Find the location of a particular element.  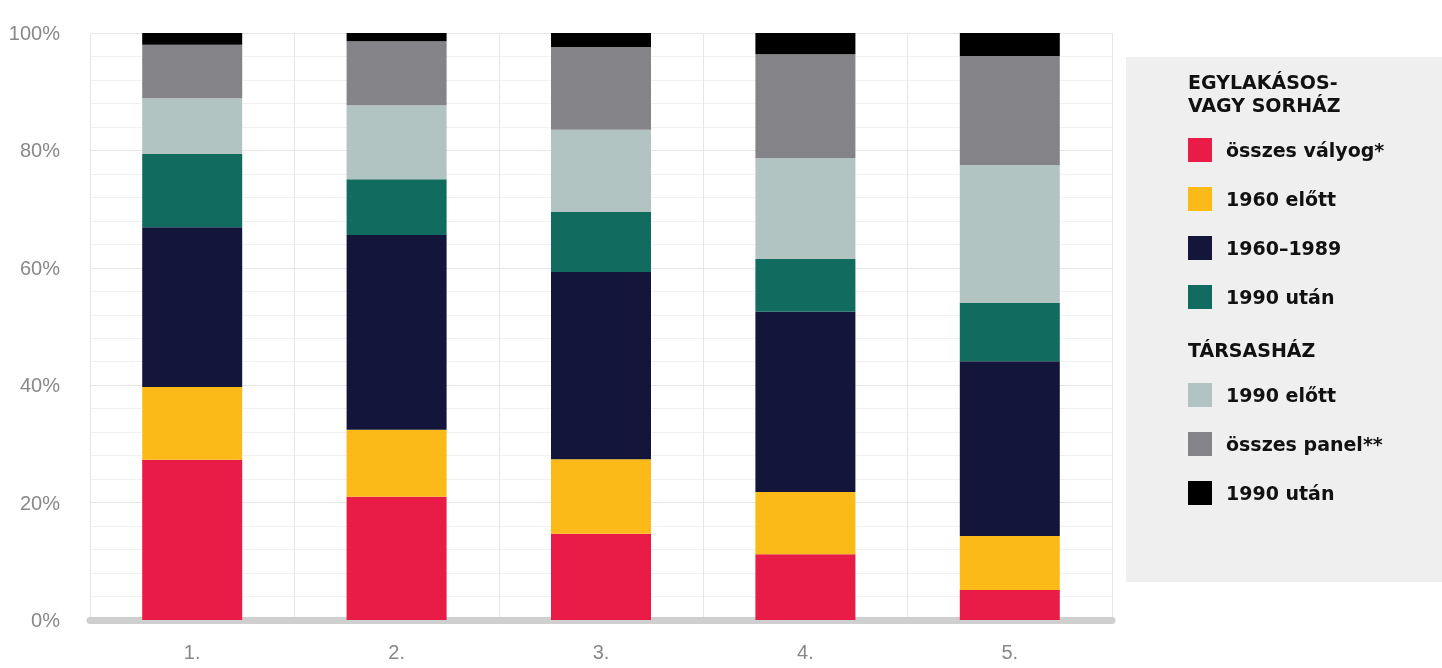

y-tick-label: 20% is located at coordinates (40, 502).